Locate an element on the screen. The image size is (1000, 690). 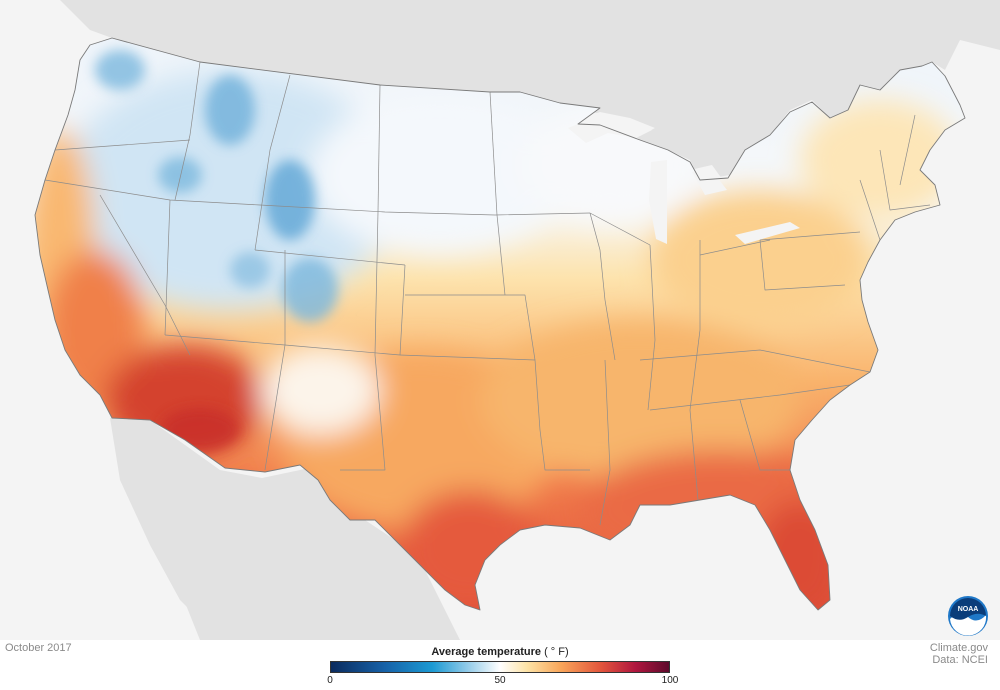
legend-title: Average temperature ( ° F) is located at coordinates (500, 652).